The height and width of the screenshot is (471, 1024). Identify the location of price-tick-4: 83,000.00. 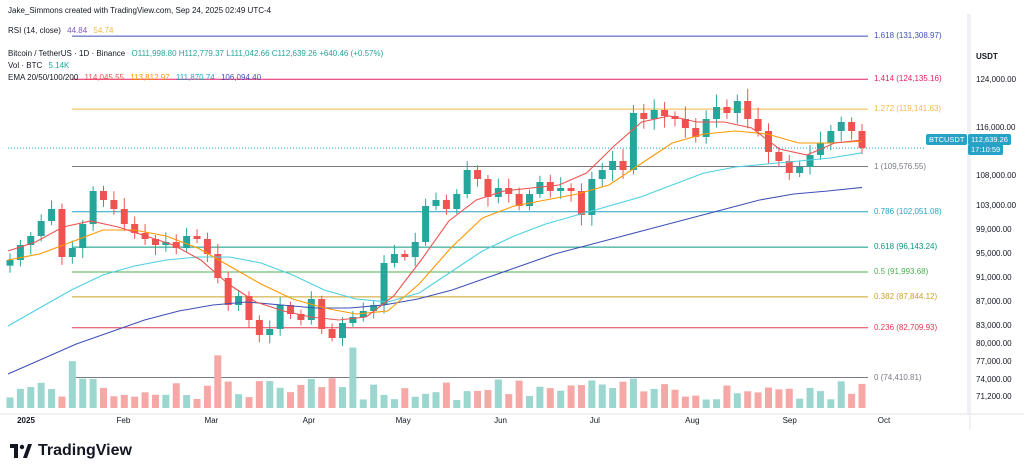
(994, 325).